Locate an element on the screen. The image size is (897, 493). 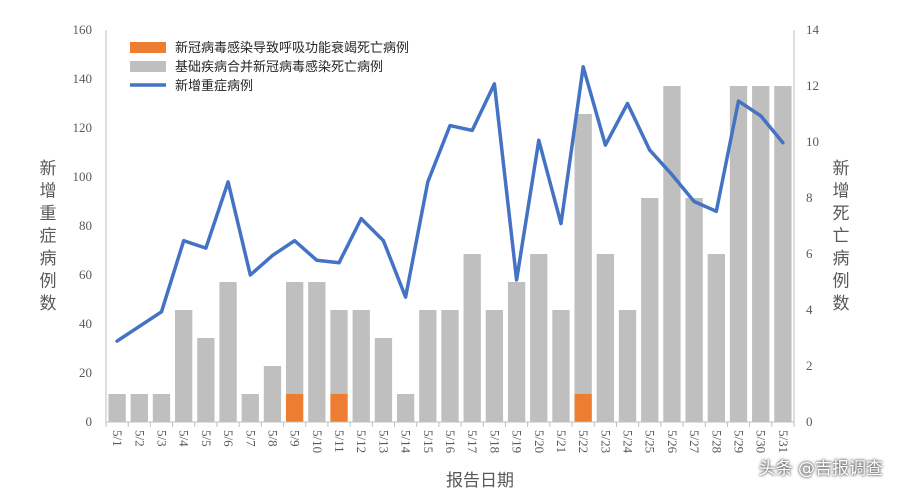
y-tick-label: 120 is located at coordinates (83, 127).